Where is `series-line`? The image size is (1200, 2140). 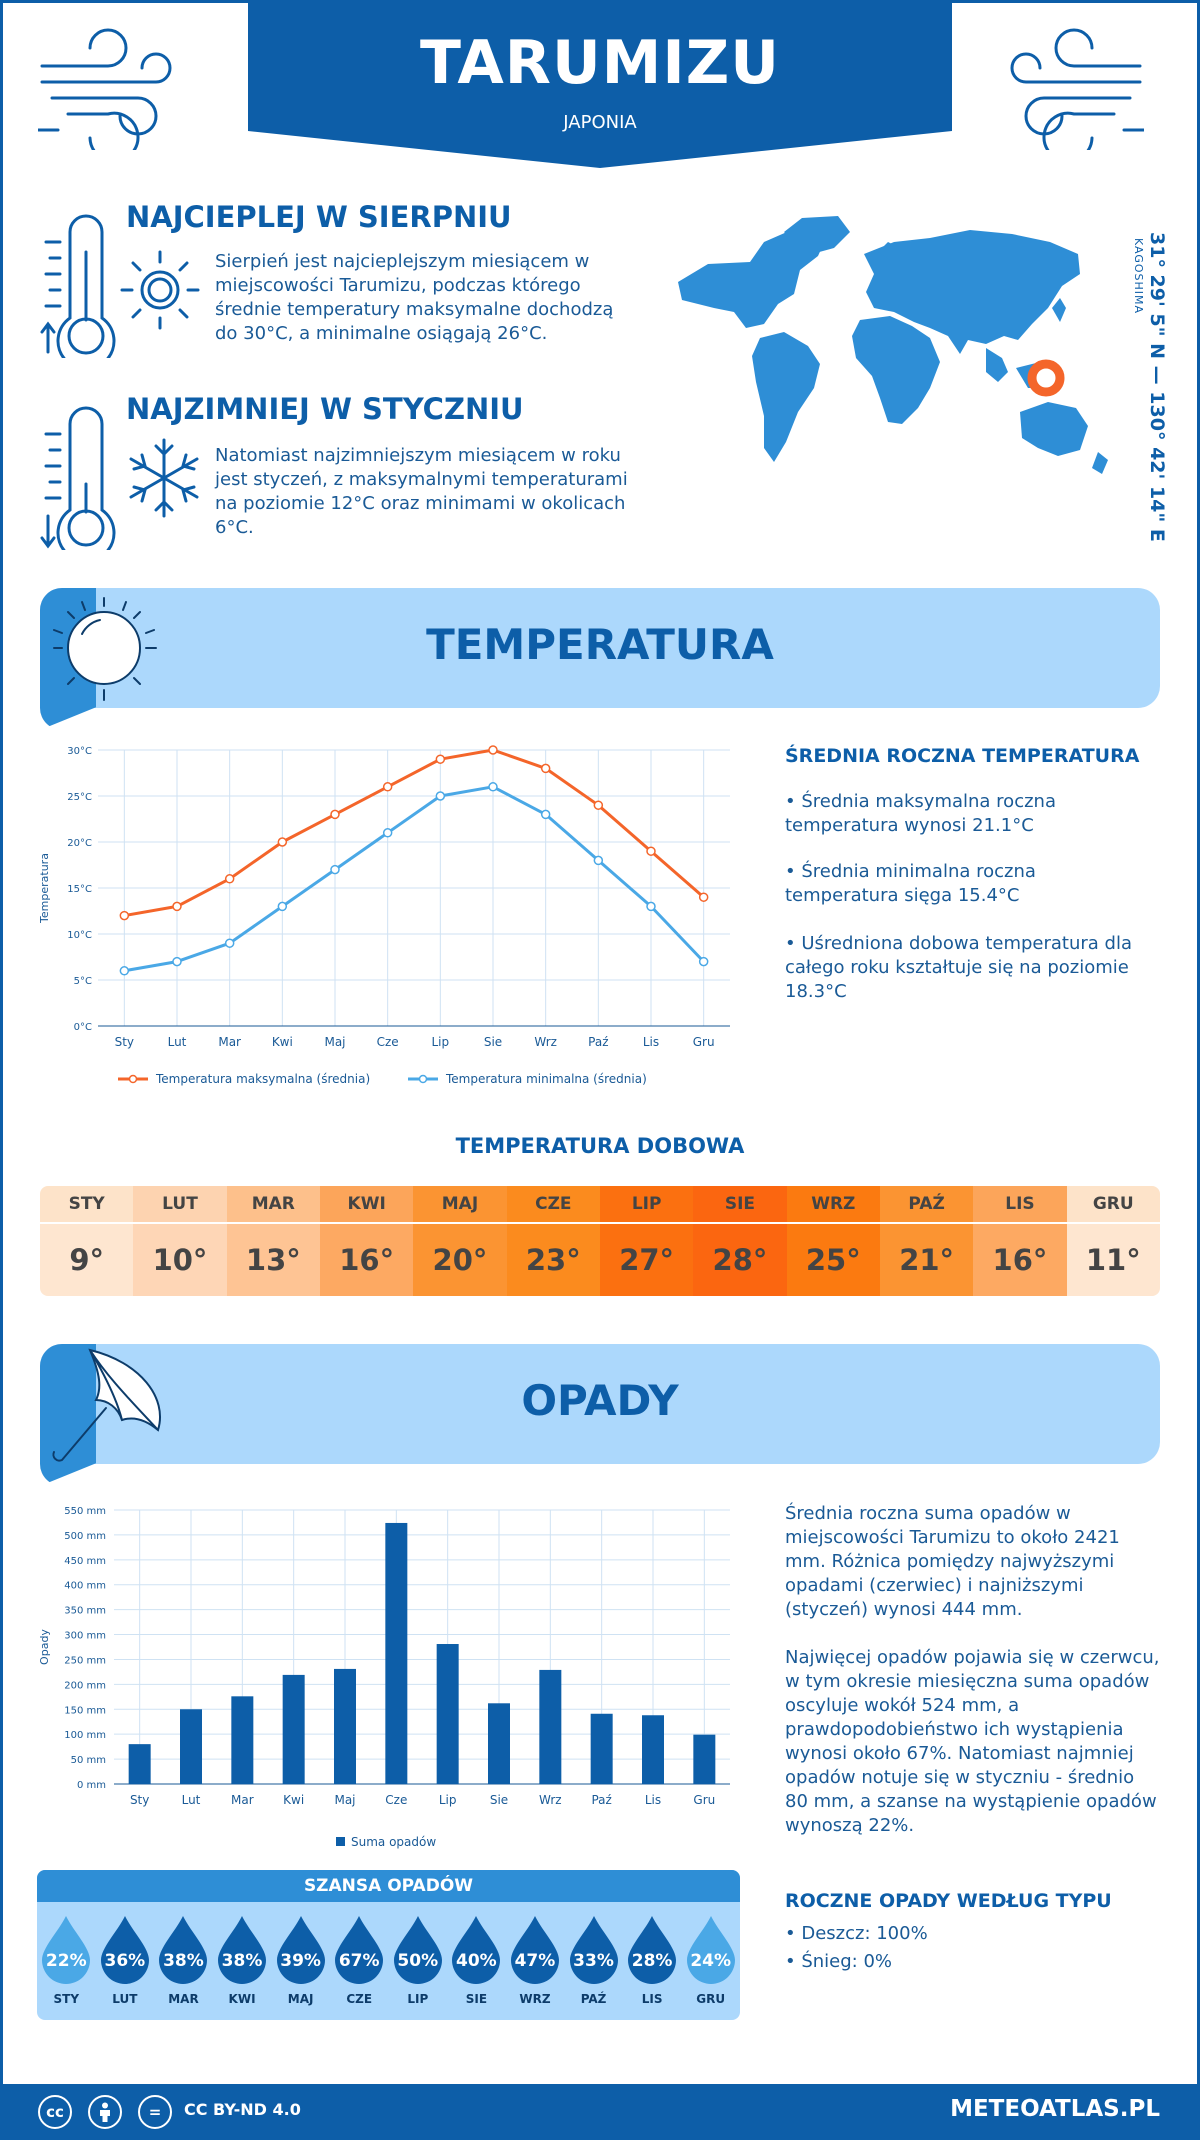
series-line is located at coordinates (414, 879).